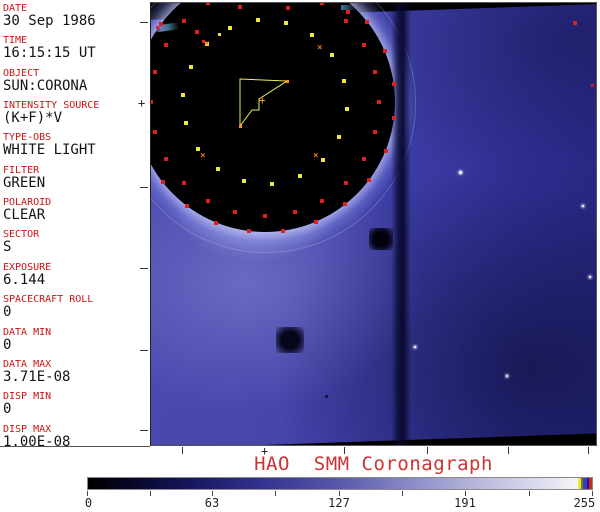  I want to click on metadata-field: INTENSITY SOURCE (K+F)*V, so click(76, 113).